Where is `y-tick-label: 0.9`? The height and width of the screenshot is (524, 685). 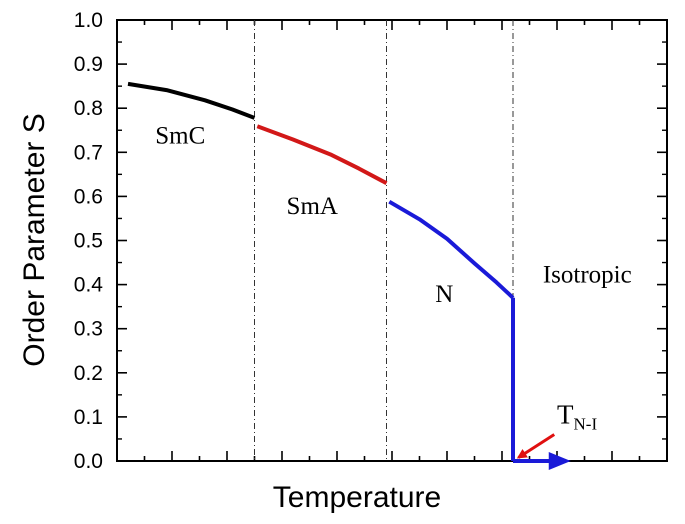 y-tick-label: 0.9 is located at coordinates (88, 64).